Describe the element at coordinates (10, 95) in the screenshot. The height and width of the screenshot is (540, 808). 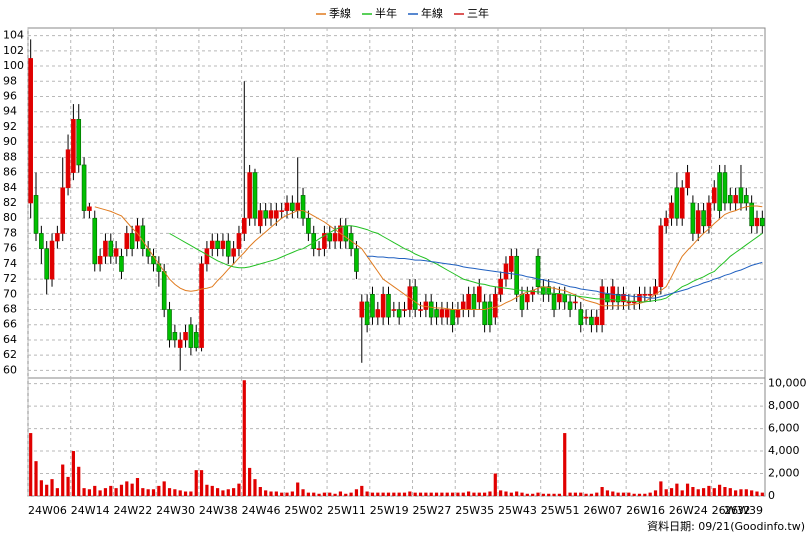
I see `y-tick-label: 96` at that location.